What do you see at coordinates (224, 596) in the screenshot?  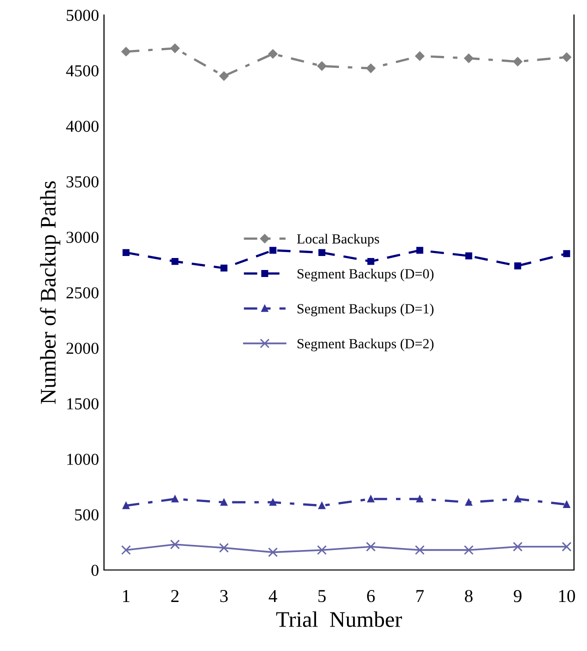 I see `x-tick-label: 3` at bounding box center [224, 596].